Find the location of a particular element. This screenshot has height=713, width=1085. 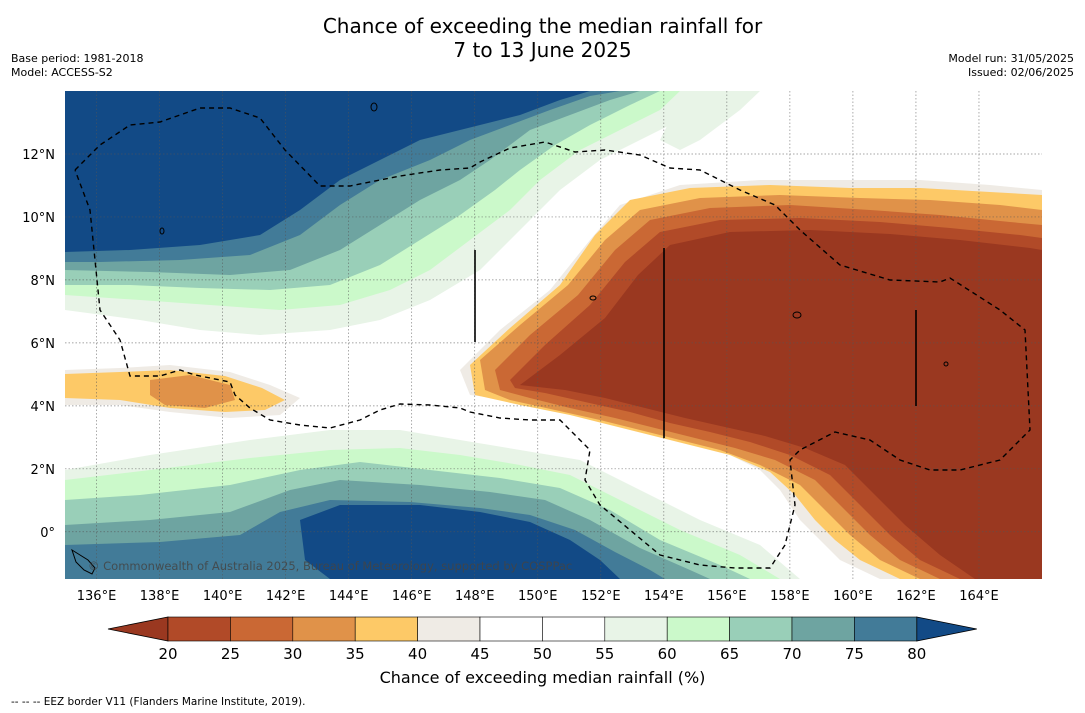

colorbar-tick-label: 75 is located at coordinates (854, 654).